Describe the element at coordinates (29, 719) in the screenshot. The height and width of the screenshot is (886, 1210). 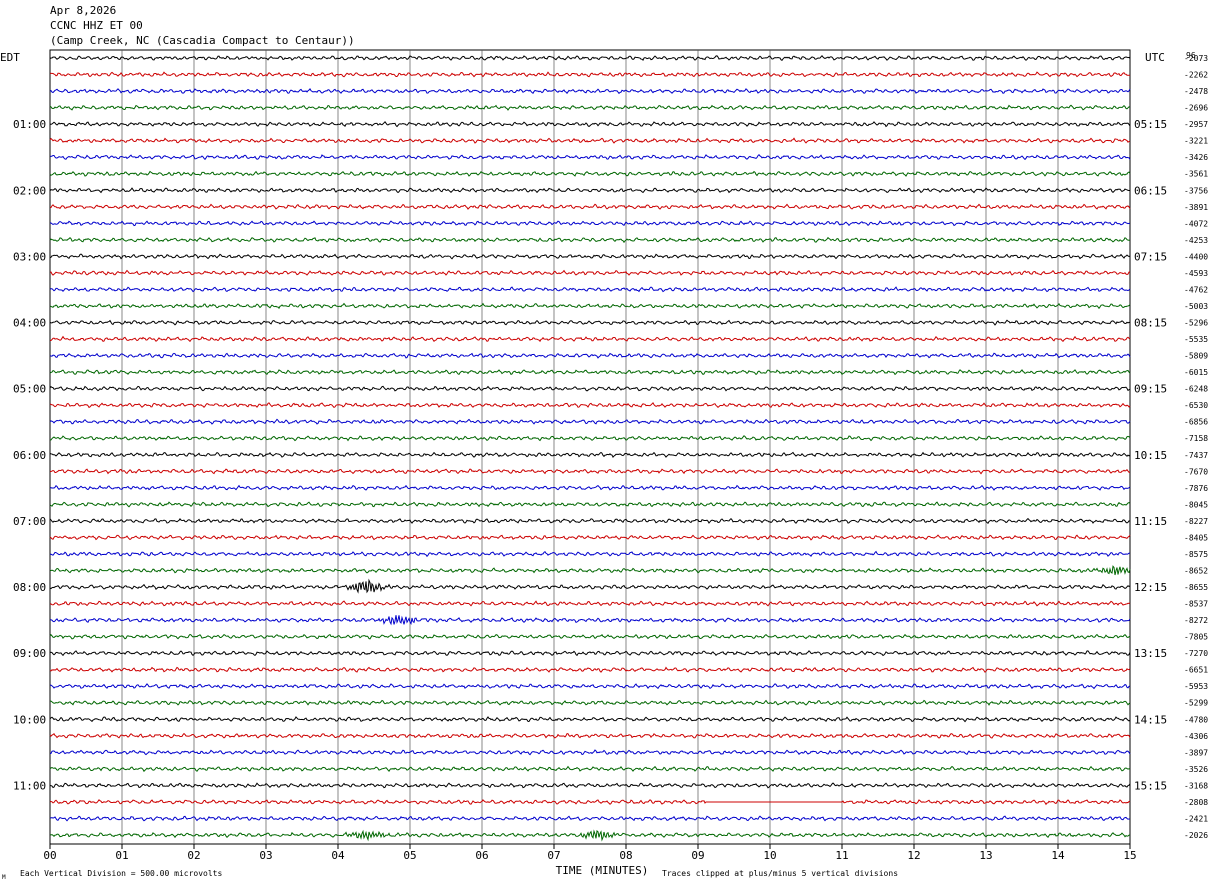
I see `left-hour-label: 10:00` at that location.